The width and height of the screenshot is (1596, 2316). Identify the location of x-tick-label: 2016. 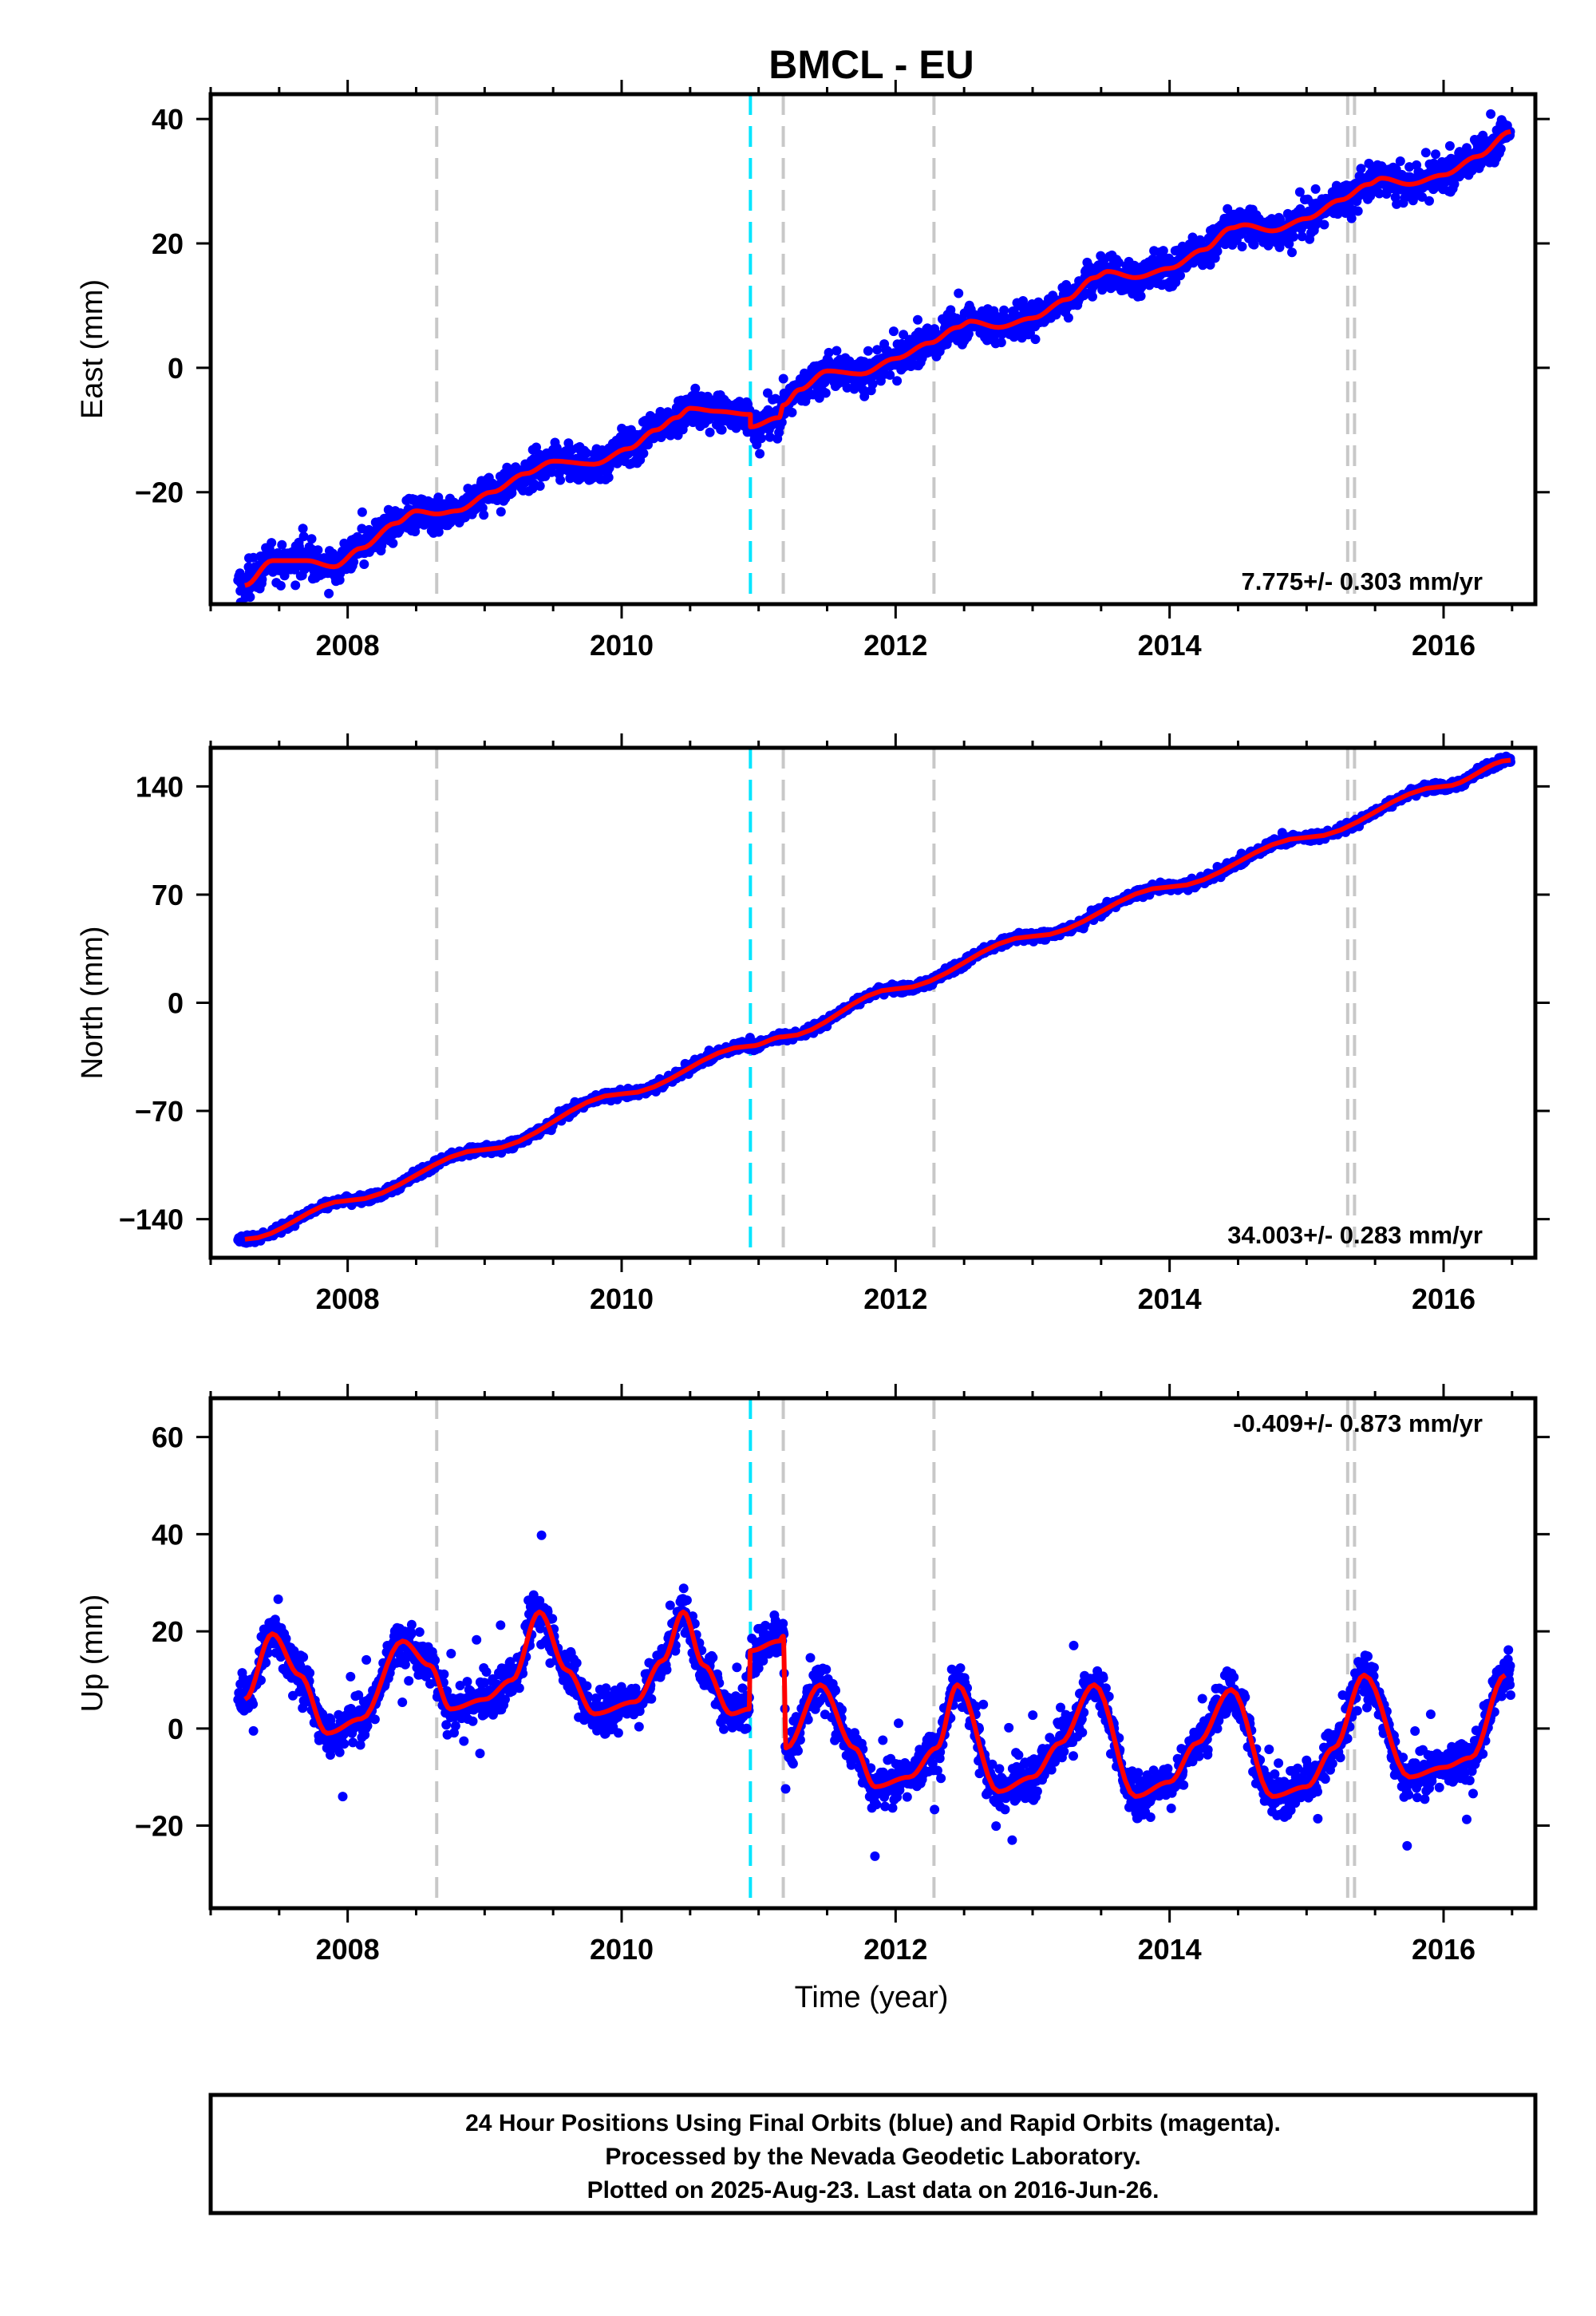
(1444, 645).